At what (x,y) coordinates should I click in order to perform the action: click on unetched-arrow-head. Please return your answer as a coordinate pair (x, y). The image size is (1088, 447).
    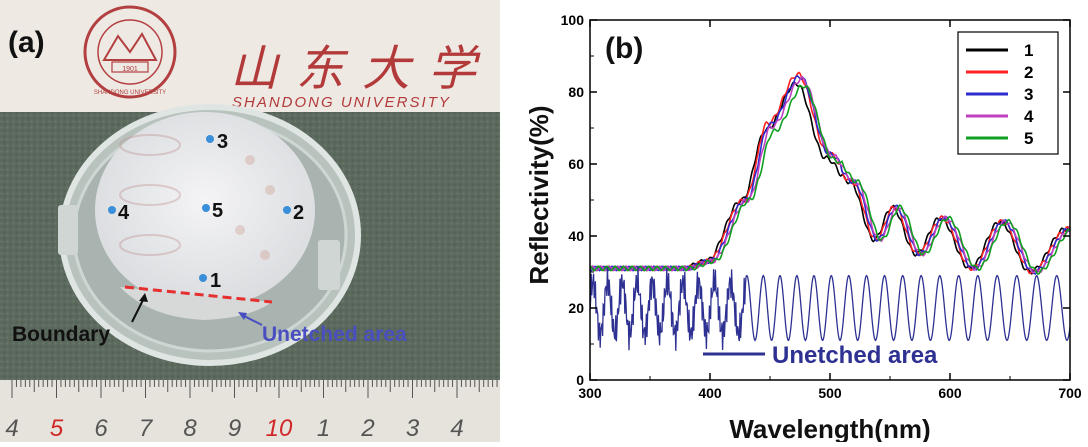
    Looking at the image, I should click on (242, 316).